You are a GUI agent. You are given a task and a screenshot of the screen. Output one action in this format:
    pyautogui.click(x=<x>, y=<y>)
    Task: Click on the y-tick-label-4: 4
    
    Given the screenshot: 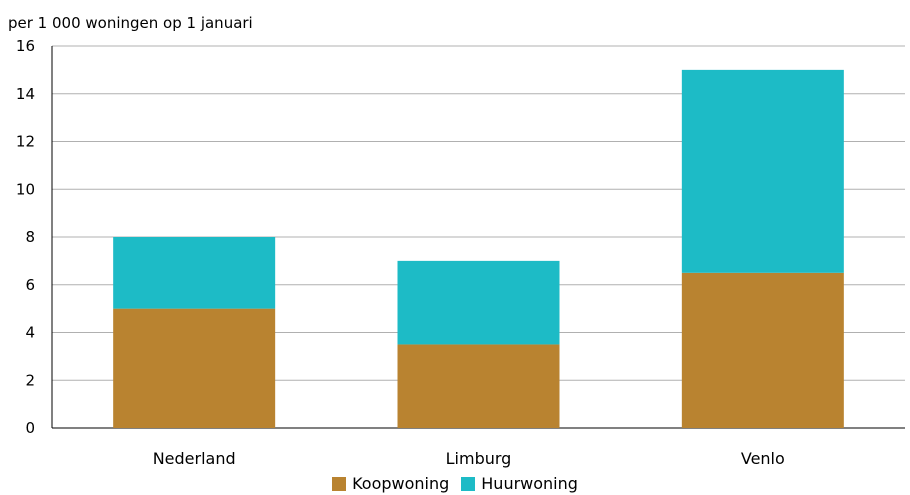 What is the action you would take?
    pyautogui.click(x=30, y=333)
    